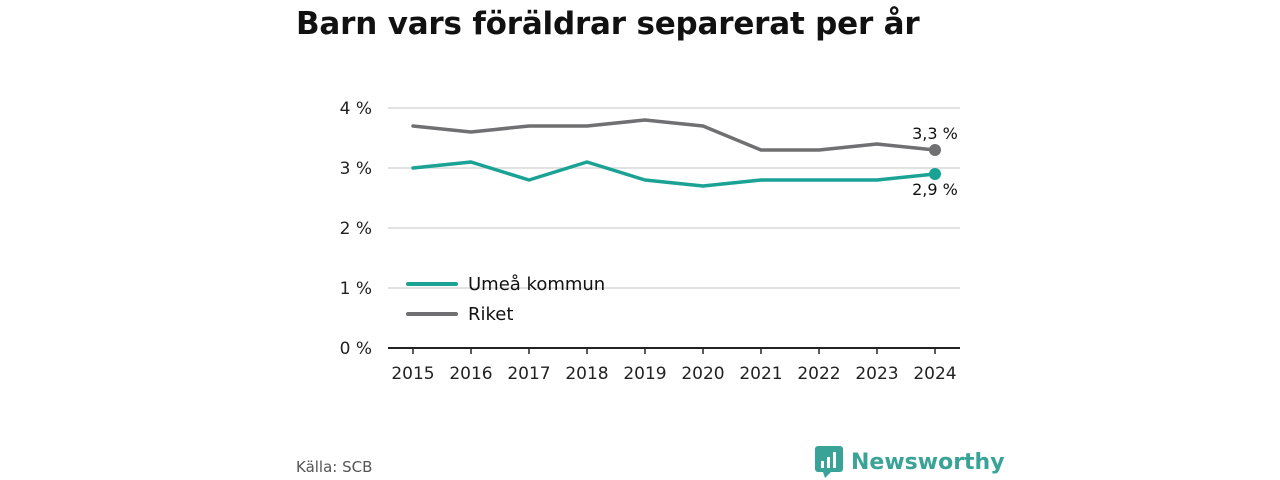 The image size is (1280, 480). I want to click on x-tick-label: 2019, so click(644, 374).